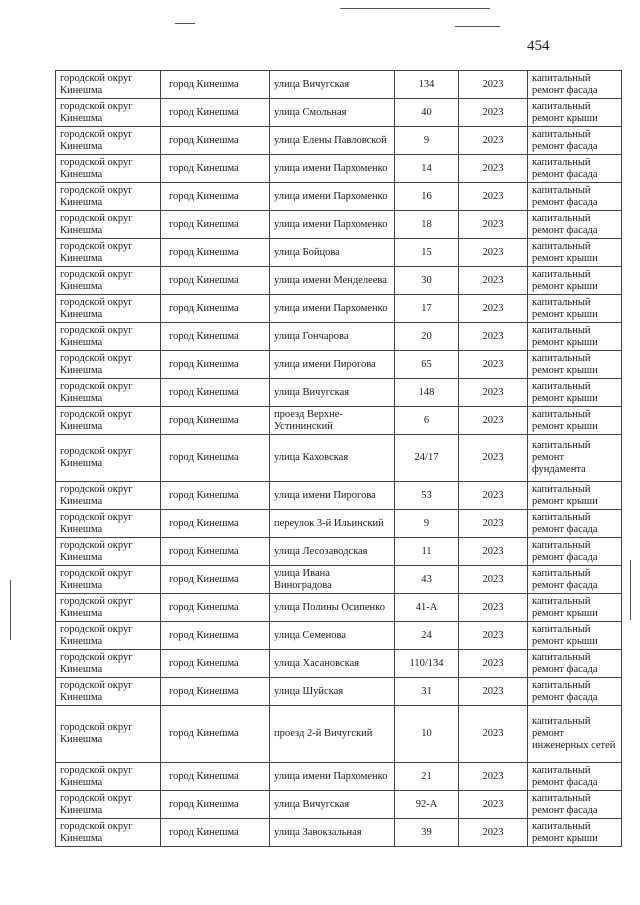 Image resolution: width=640 pixels, height=905 pixels. I want to click on house-number-cell: 148, so click(426, 392).